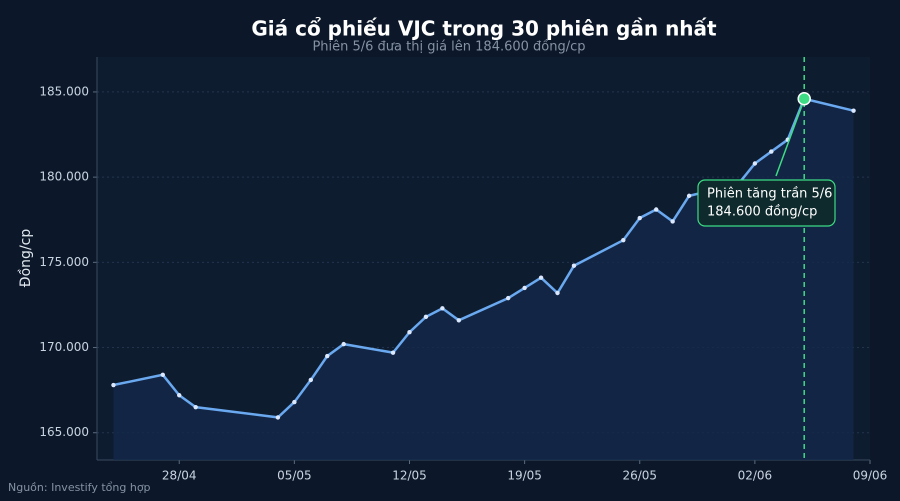 This screenshot has height=501, width=900. I want to click on y-tick-label: 170.000, so click(64, 347).